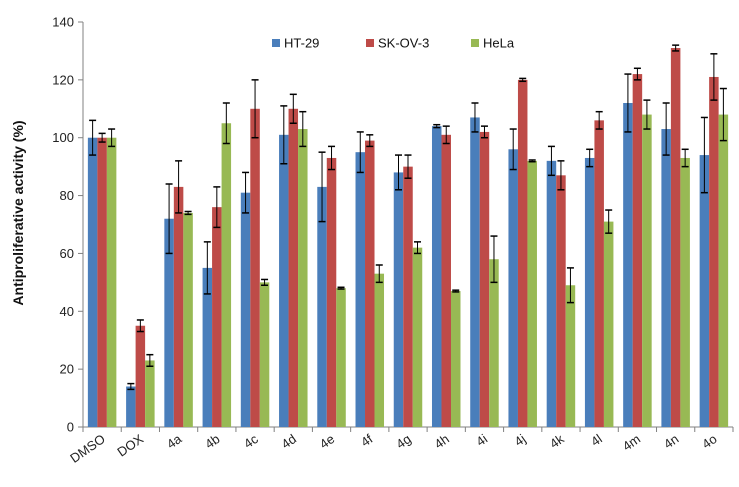 This screenshot has height=487, width=739. Describe the element at coordinates (327, 441) in the screenshot. I see `x-tick-label: 4e` at that location.